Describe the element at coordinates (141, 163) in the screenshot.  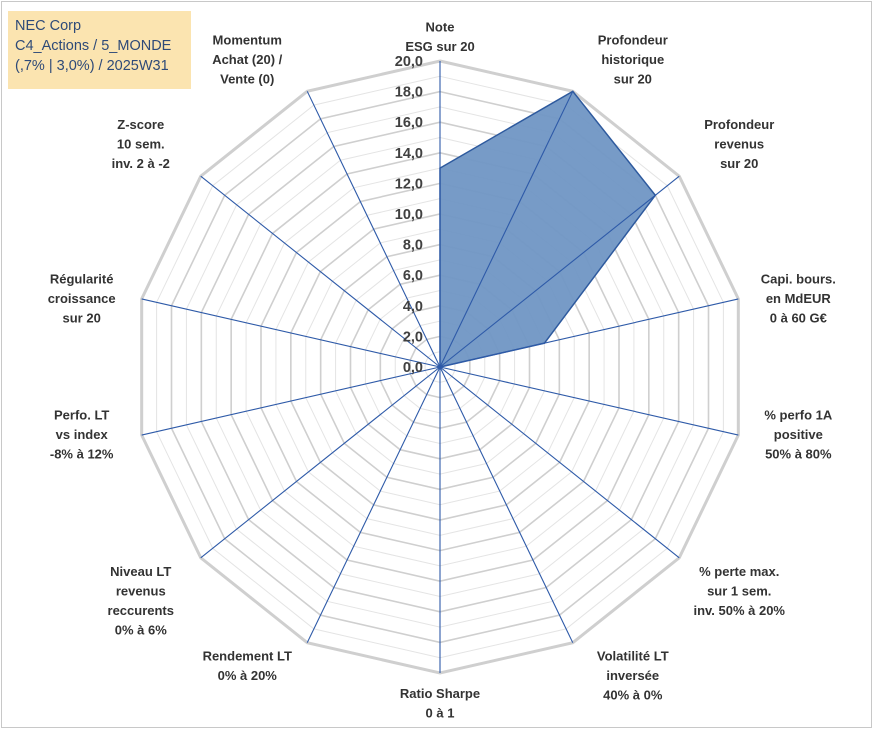
I see `axis-label-line: inv. 2 à -2` at that location.